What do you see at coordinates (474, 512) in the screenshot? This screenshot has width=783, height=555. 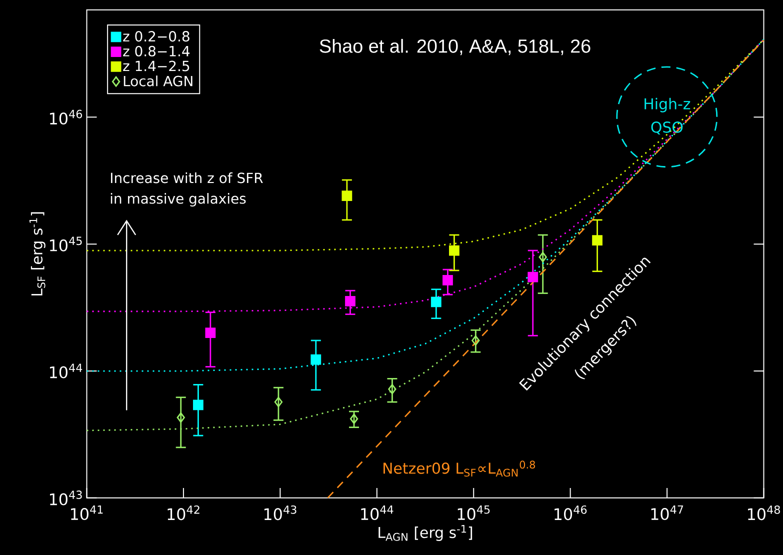 I see `x-tick-label: 10$^{45}$` at bounding box center [474, 512].